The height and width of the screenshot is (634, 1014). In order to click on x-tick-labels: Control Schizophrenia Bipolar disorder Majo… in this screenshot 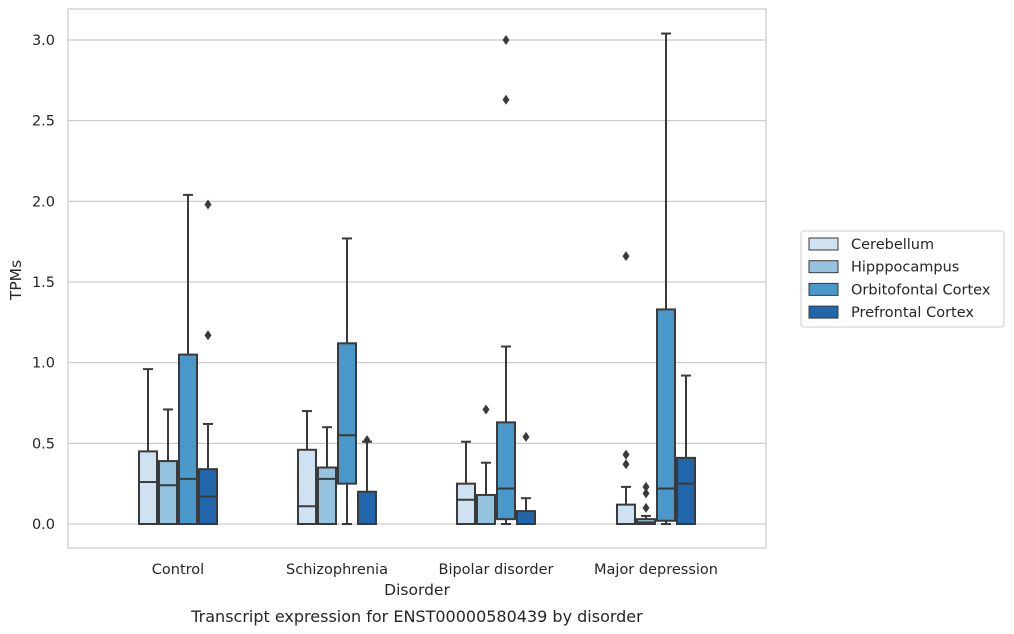, I will do `click(435, 570)`.